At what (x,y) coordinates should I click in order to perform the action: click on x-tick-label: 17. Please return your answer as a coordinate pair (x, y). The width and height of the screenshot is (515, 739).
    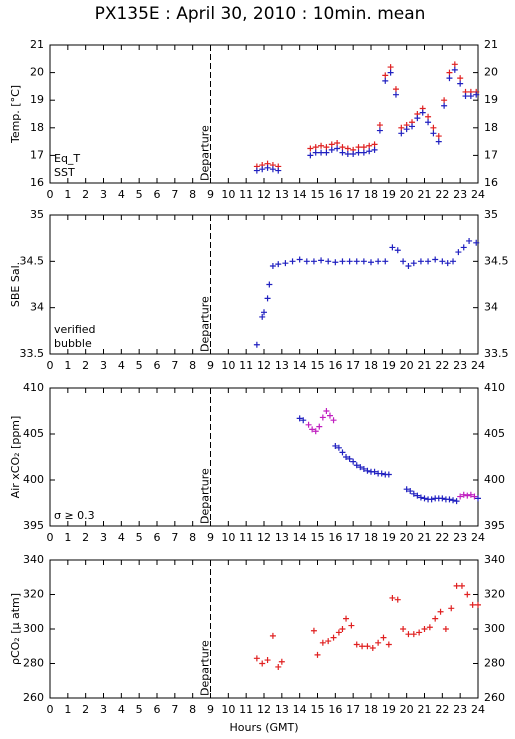
    Looking at the image, I should click on (353, 365).